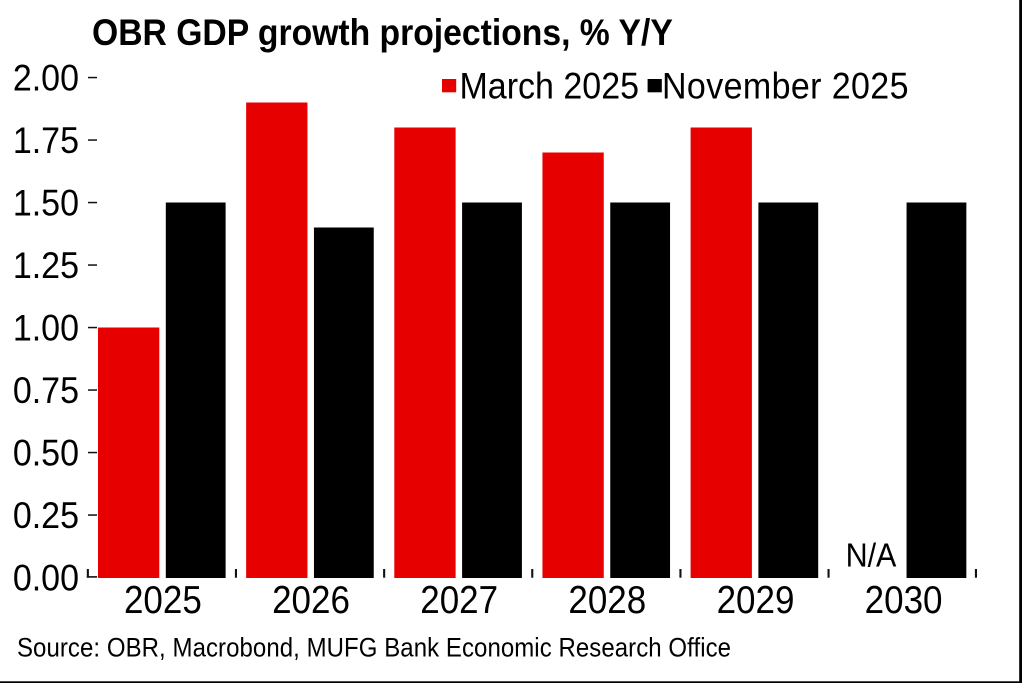 The image size is (1022, 683). Describe the element at coordinates (46, 78) in the screenshot. I see `svg-text: 2.00` at that location.